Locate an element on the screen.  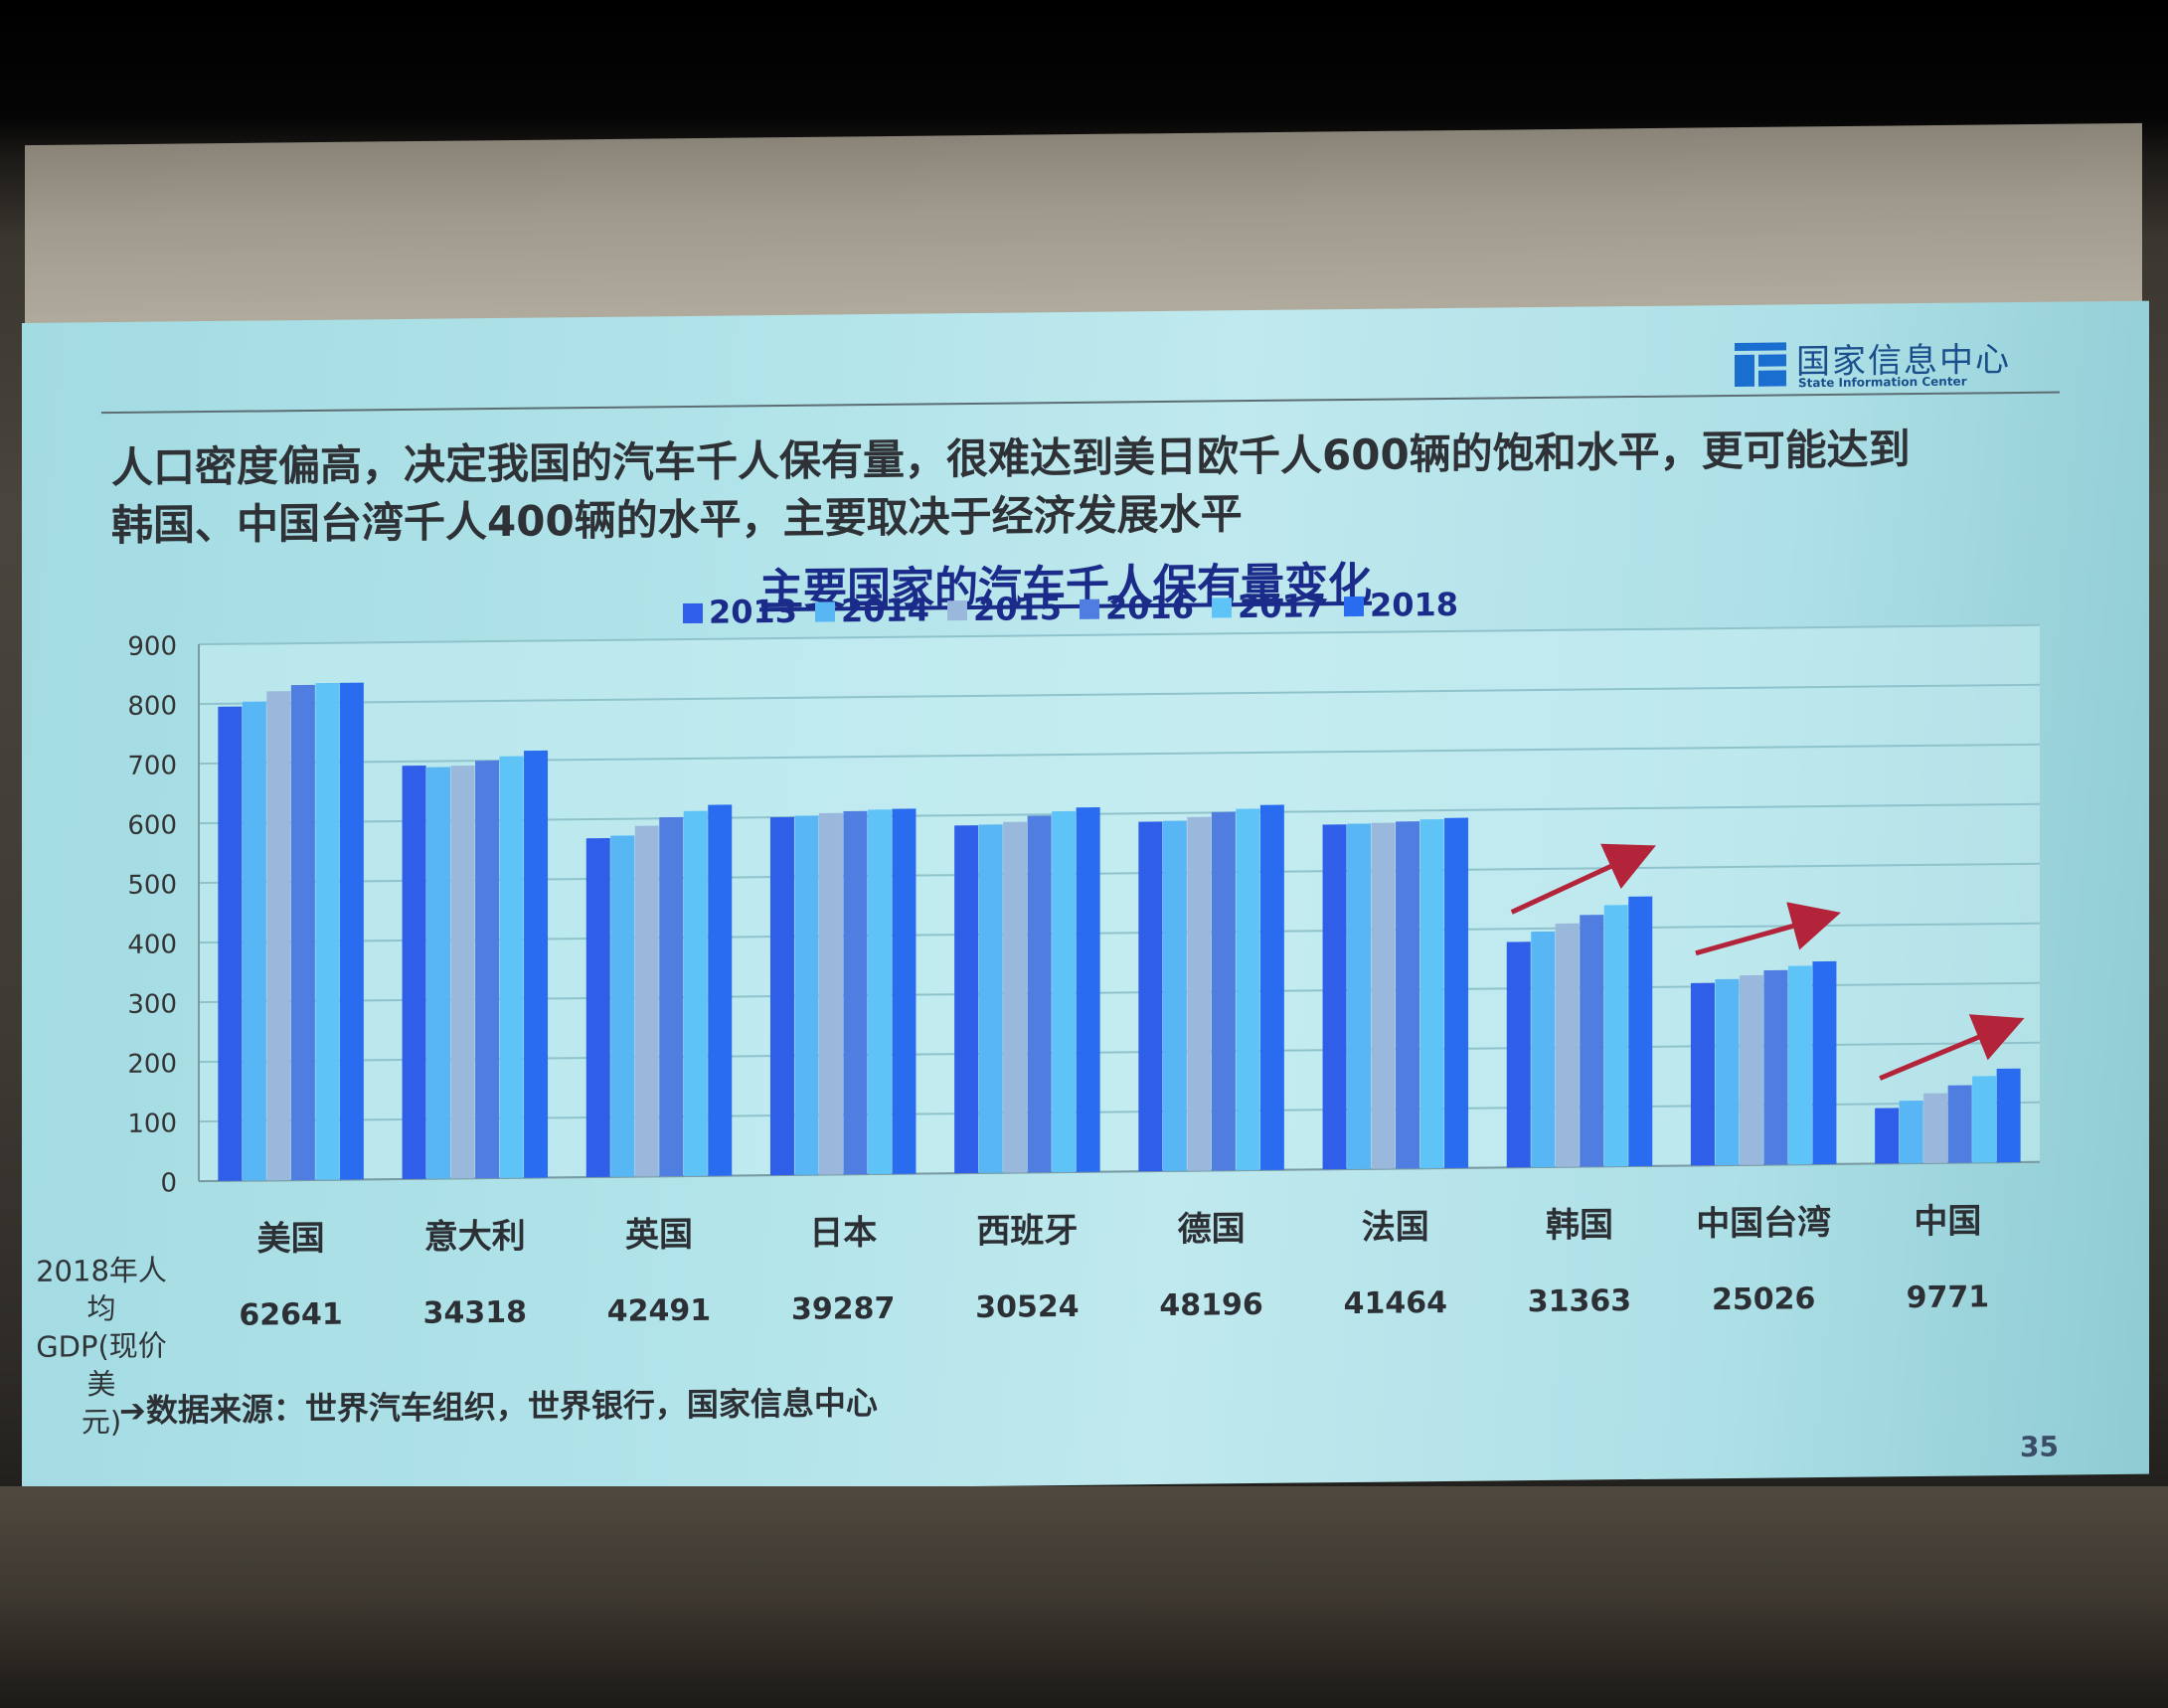
x-category-label: 法国 is located at coordinates (1395, 1227).